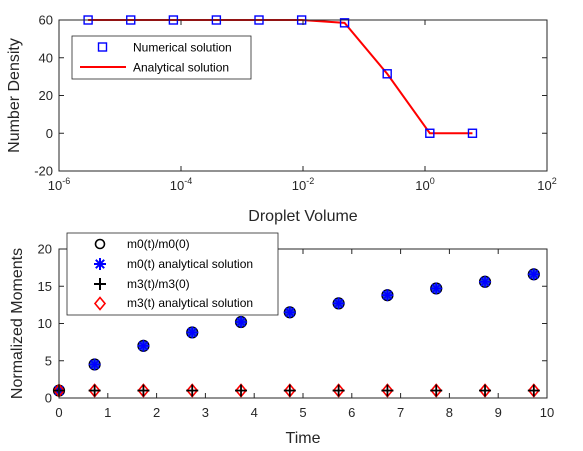 The width and height of the screenshot is (583, 451). What do you see at coordinates (107, 412) in the screenshot?
I see `bottom-x-tick-label: 1` at bounding box center [107, 412].